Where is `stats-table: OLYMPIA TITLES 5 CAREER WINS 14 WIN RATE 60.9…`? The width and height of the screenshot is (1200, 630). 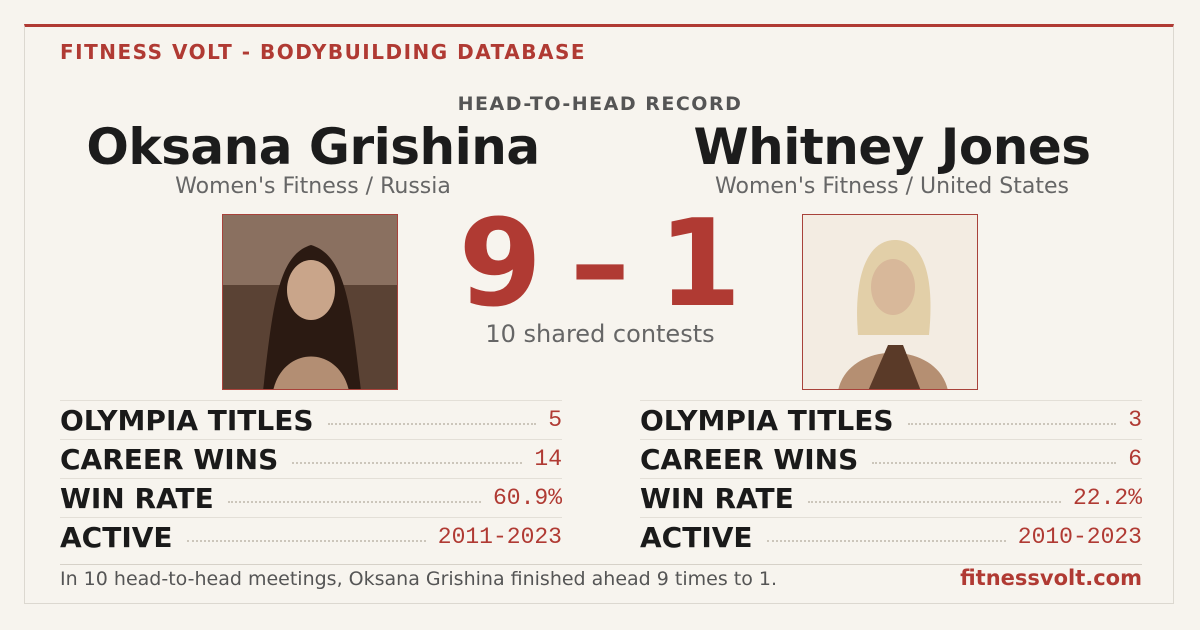
stats-table: OLYMPIA TITLES 5 CAREER WINS 14 WIN RATE 60.9… is located at coordinates (311, 478).